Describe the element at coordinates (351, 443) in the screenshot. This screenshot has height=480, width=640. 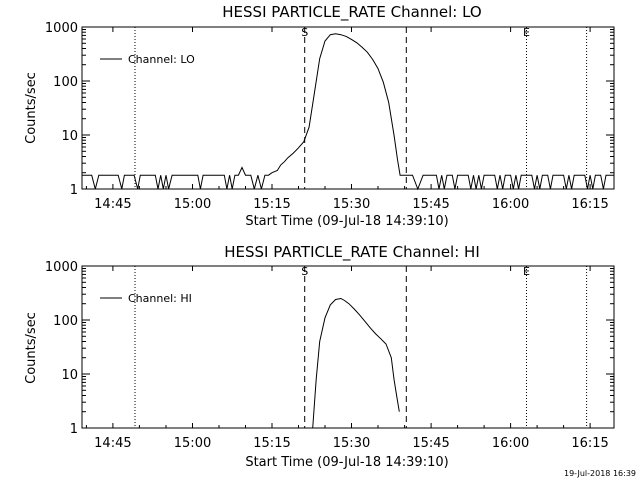
I see `hi-x-tick-label-3: 15:30` at that location.